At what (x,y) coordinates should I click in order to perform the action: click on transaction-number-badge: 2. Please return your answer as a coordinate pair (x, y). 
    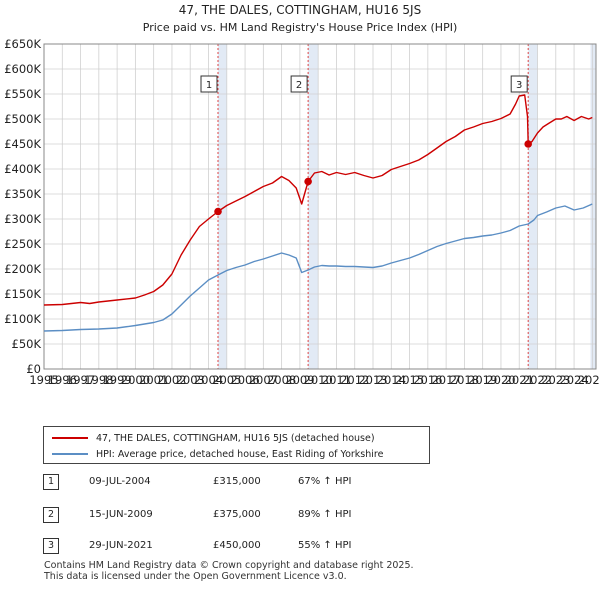
    Looking at the image, I should click on (51, 515).